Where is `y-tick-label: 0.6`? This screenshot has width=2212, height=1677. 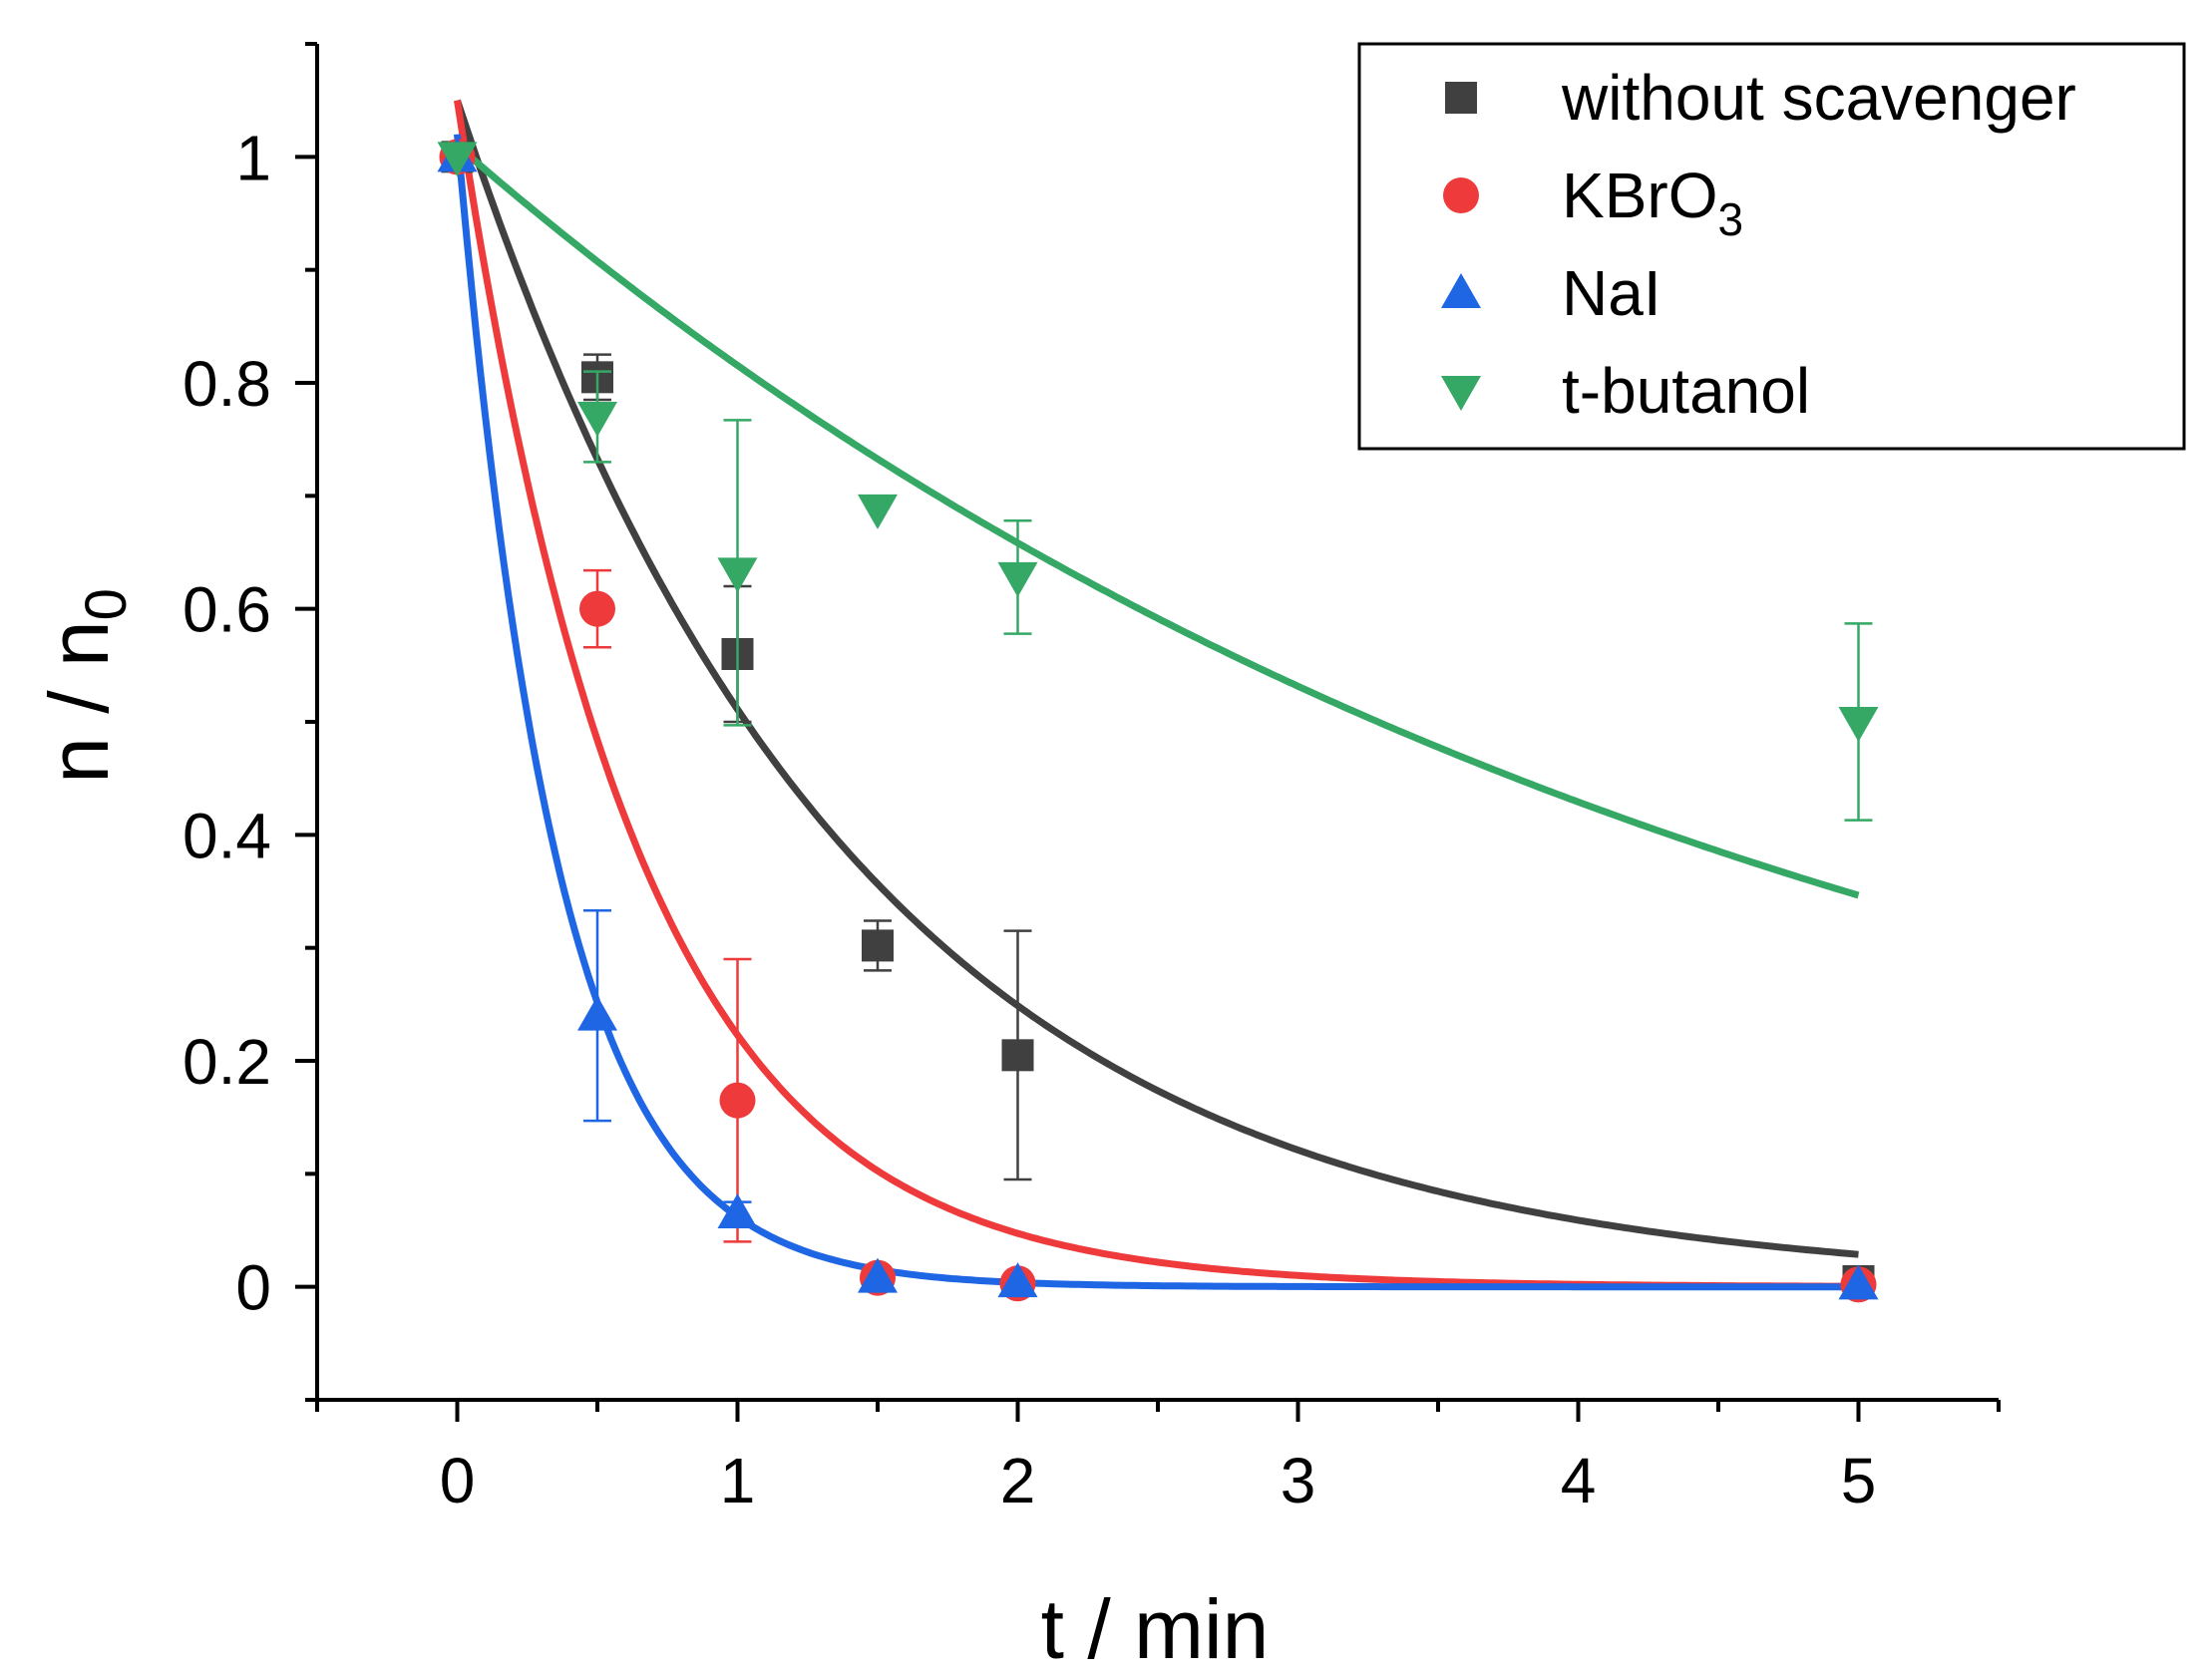
y-tick-label: 0.6 is located at coordinates (227, 610).